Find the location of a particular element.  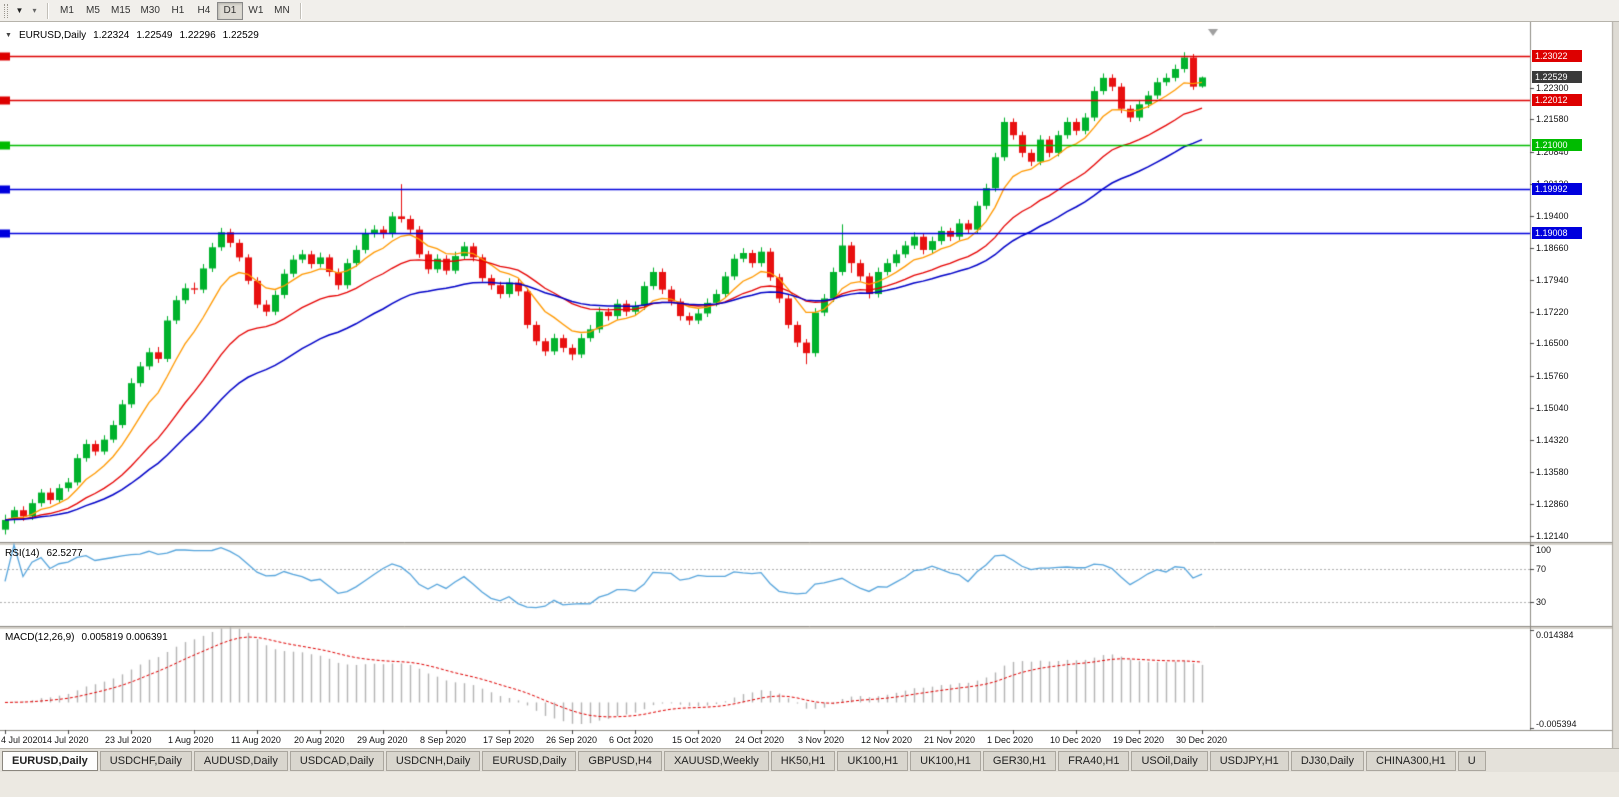

macd-scale-max-label: 0.014384 is located at coordinates (1555, 635).